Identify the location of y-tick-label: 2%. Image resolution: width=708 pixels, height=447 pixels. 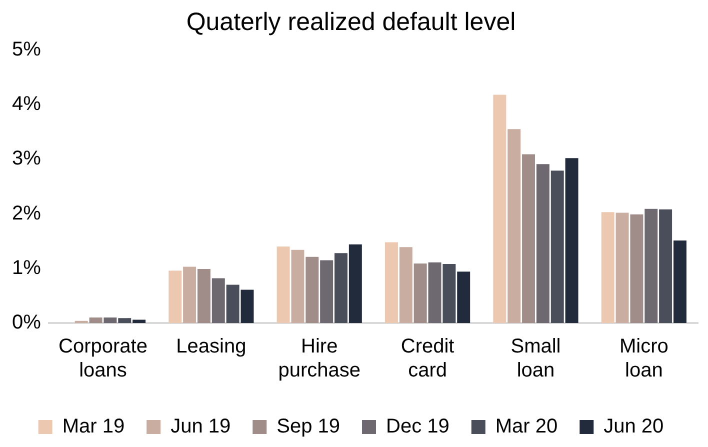
(27, 213).